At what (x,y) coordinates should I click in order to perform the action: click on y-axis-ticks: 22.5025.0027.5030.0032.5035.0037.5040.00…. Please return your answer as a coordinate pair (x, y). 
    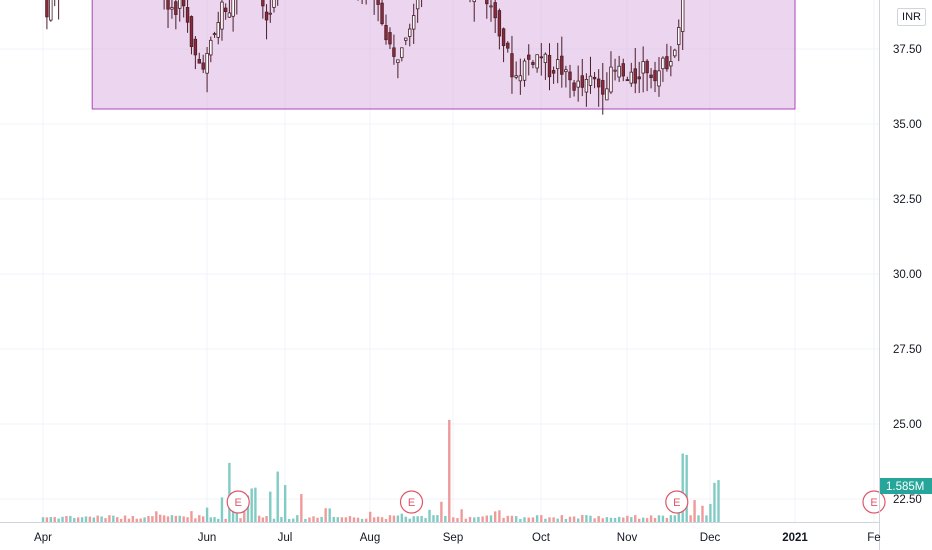
    Looking at the image, I should click on (907, 275).